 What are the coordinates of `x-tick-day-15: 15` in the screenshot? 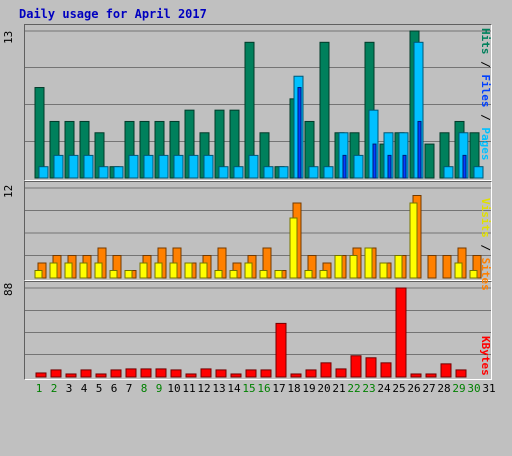 It's located at (249, 388).